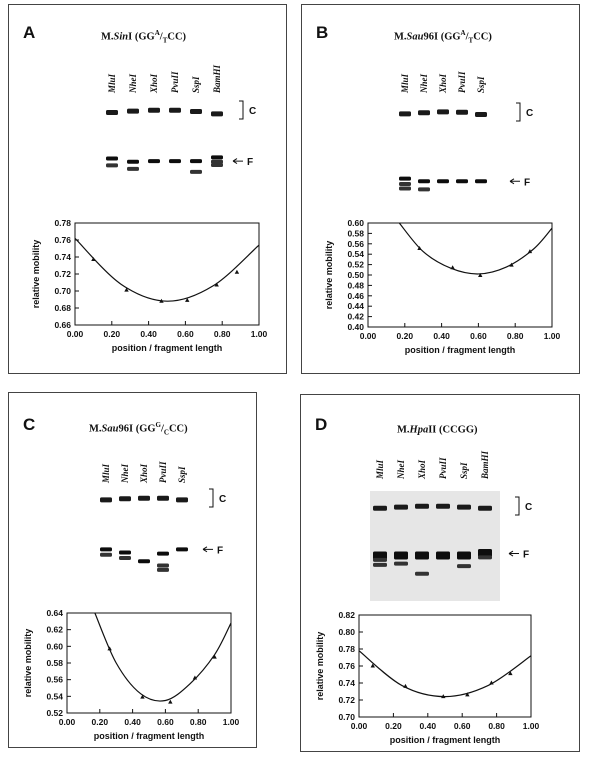 The image size is (589, 775). What do you see at coordinates (346, 632) in the screenshot?
I see `y-tick-label: 0.80` at bounding box center [346, 632].